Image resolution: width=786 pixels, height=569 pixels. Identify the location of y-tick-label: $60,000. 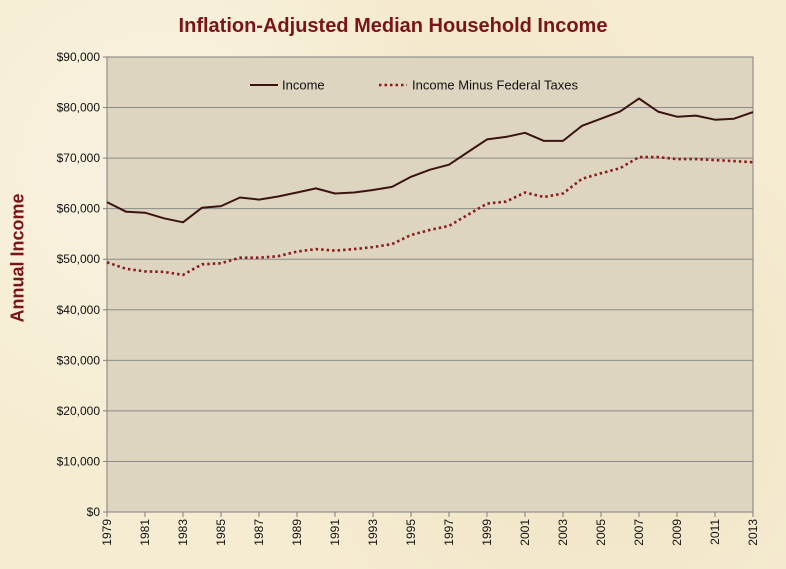
(79, 209).